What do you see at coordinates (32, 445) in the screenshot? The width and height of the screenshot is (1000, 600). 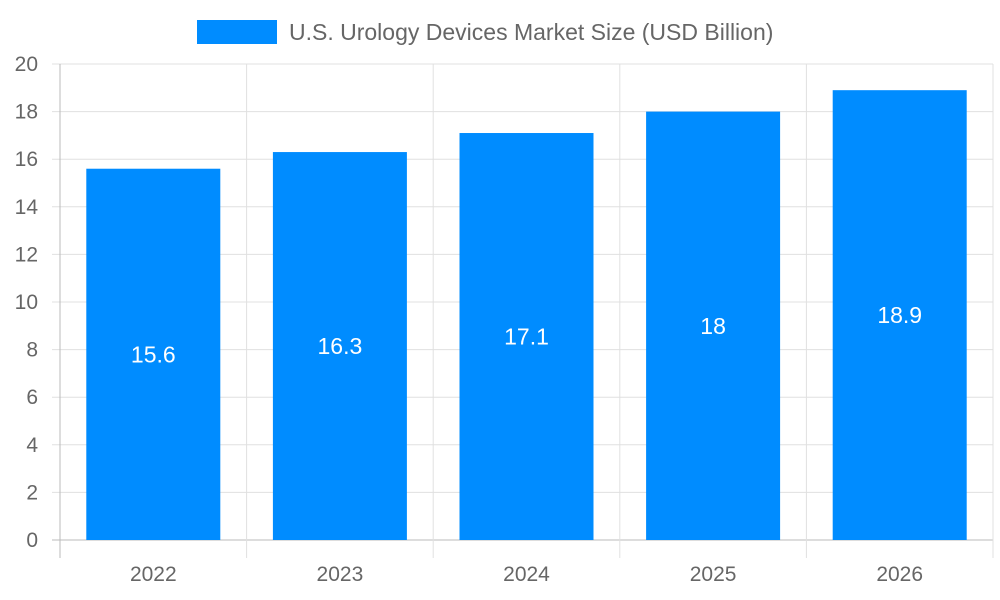 I see `y-tick-label: 4` at bounding box center [32, 445].